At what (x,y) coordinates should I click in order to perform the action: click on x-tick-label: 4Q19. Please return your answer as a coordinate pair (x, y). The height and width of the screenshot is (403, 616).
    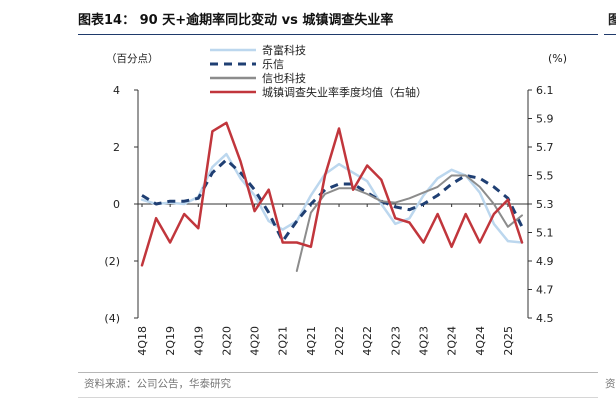
    Looking at the image, I should click on (198, 341).